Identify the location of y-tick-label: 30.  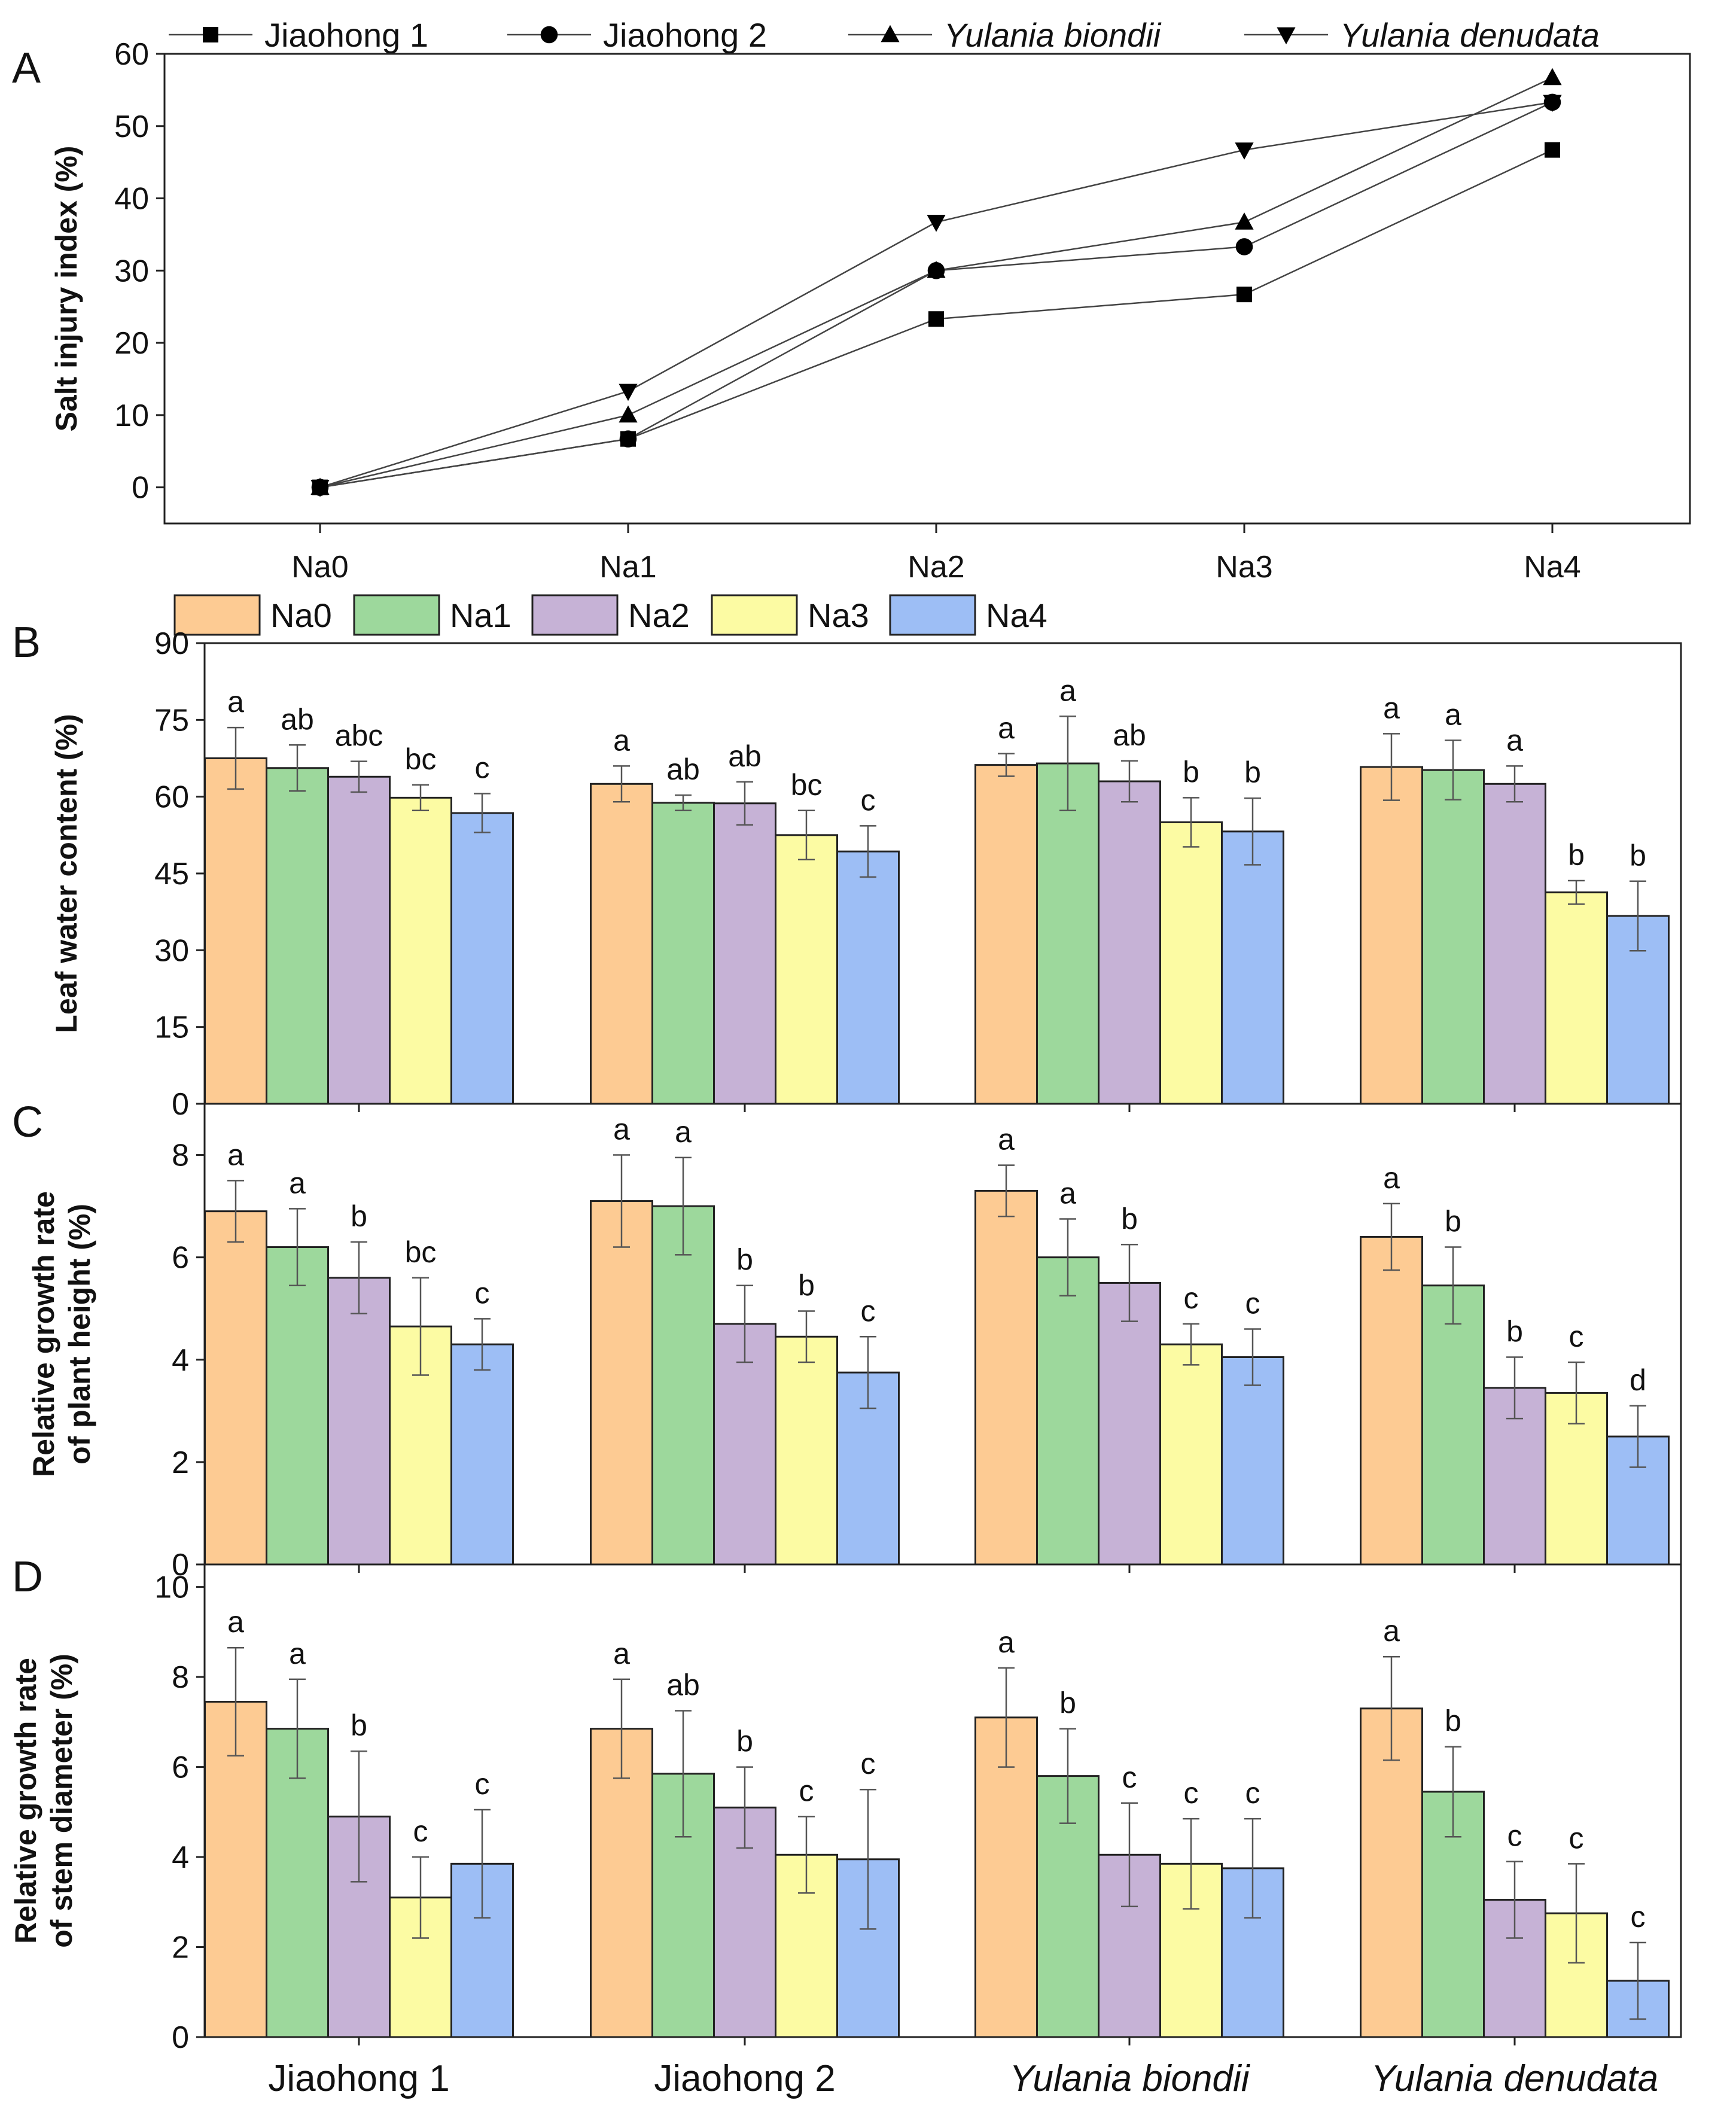
(131, 271).